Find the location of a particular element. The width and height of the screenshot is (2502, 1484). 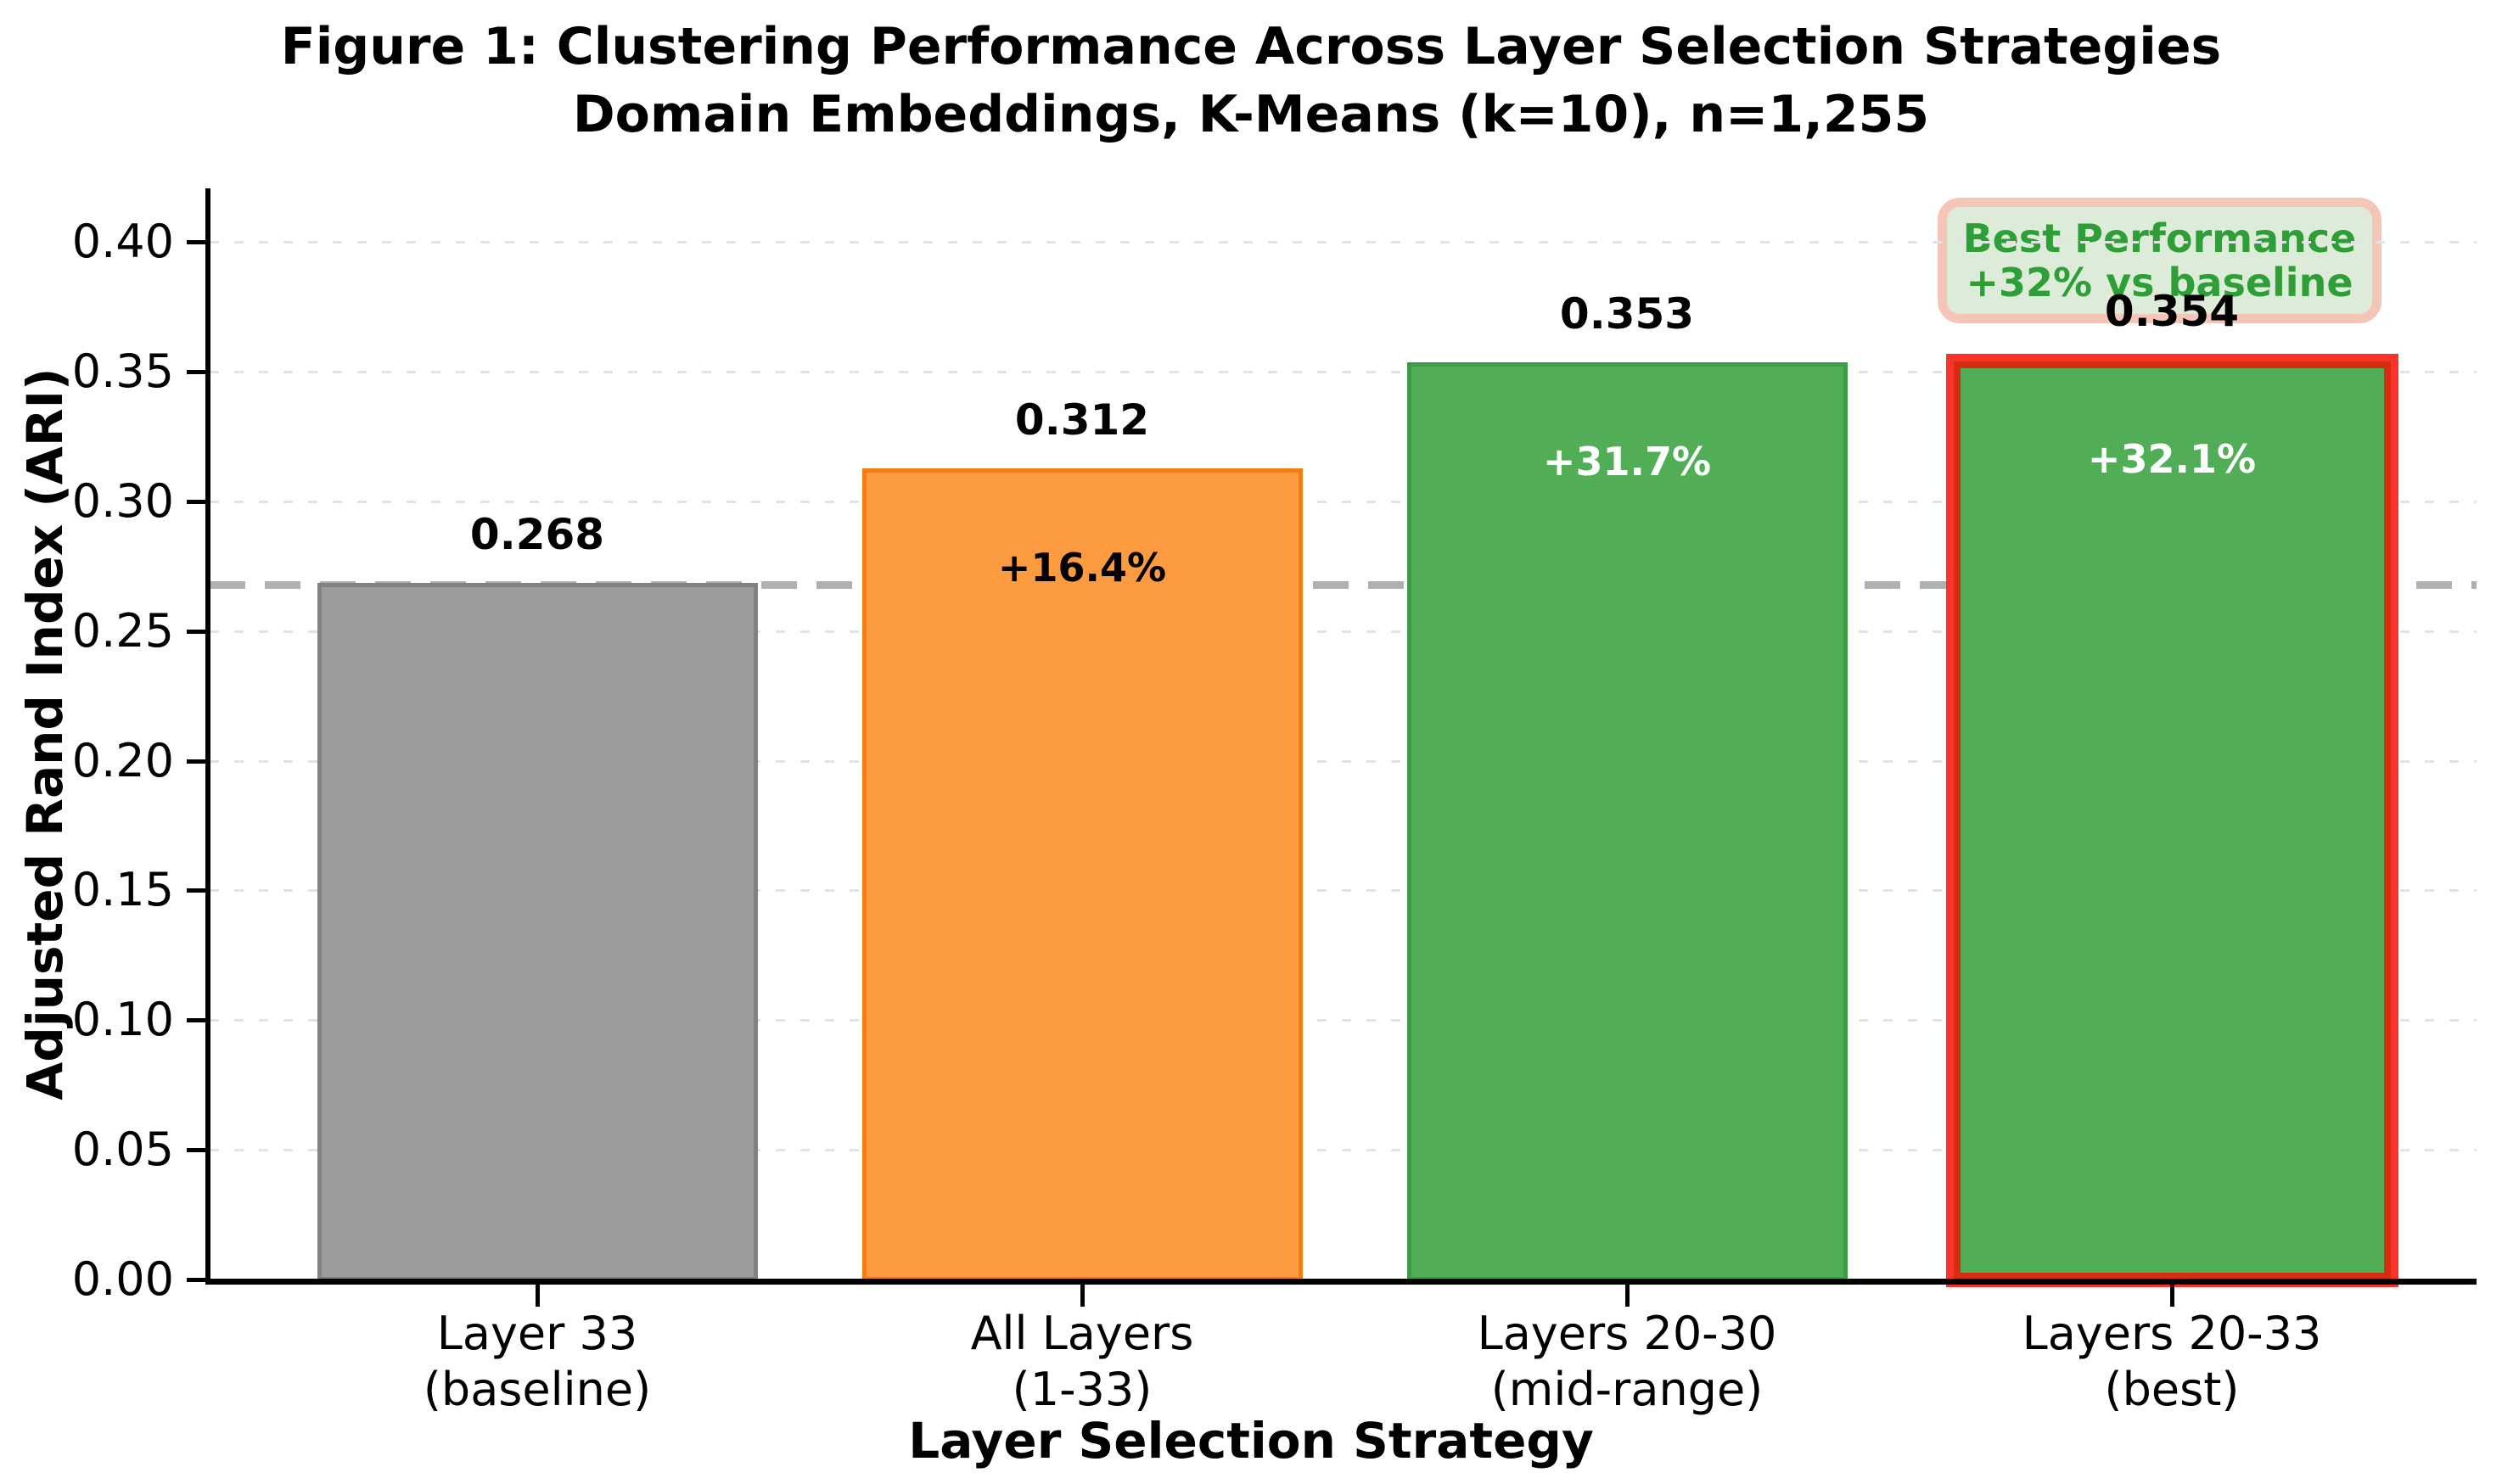

annotation-line2: +32% vs baseline is located at coordinates (2159, 282).